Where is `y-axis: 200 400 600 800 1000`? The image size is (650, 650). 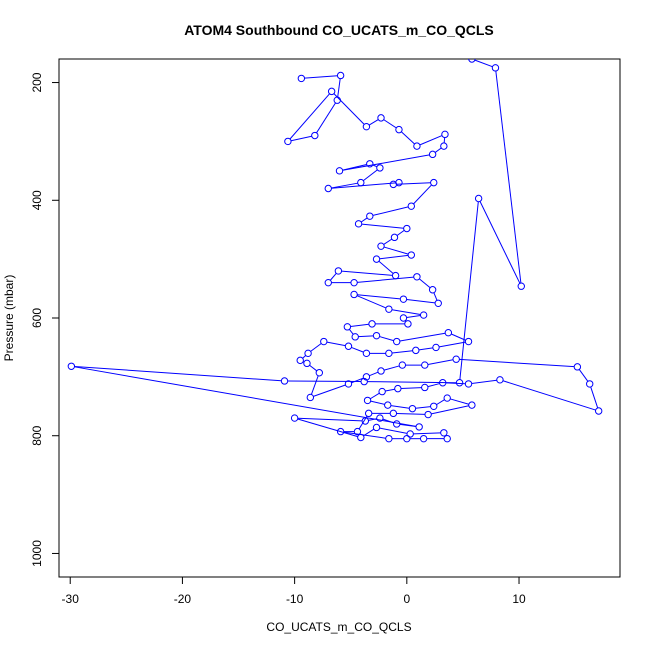
y-axis: 200 400 600 800 1000 is located at coordinates (45, 319).